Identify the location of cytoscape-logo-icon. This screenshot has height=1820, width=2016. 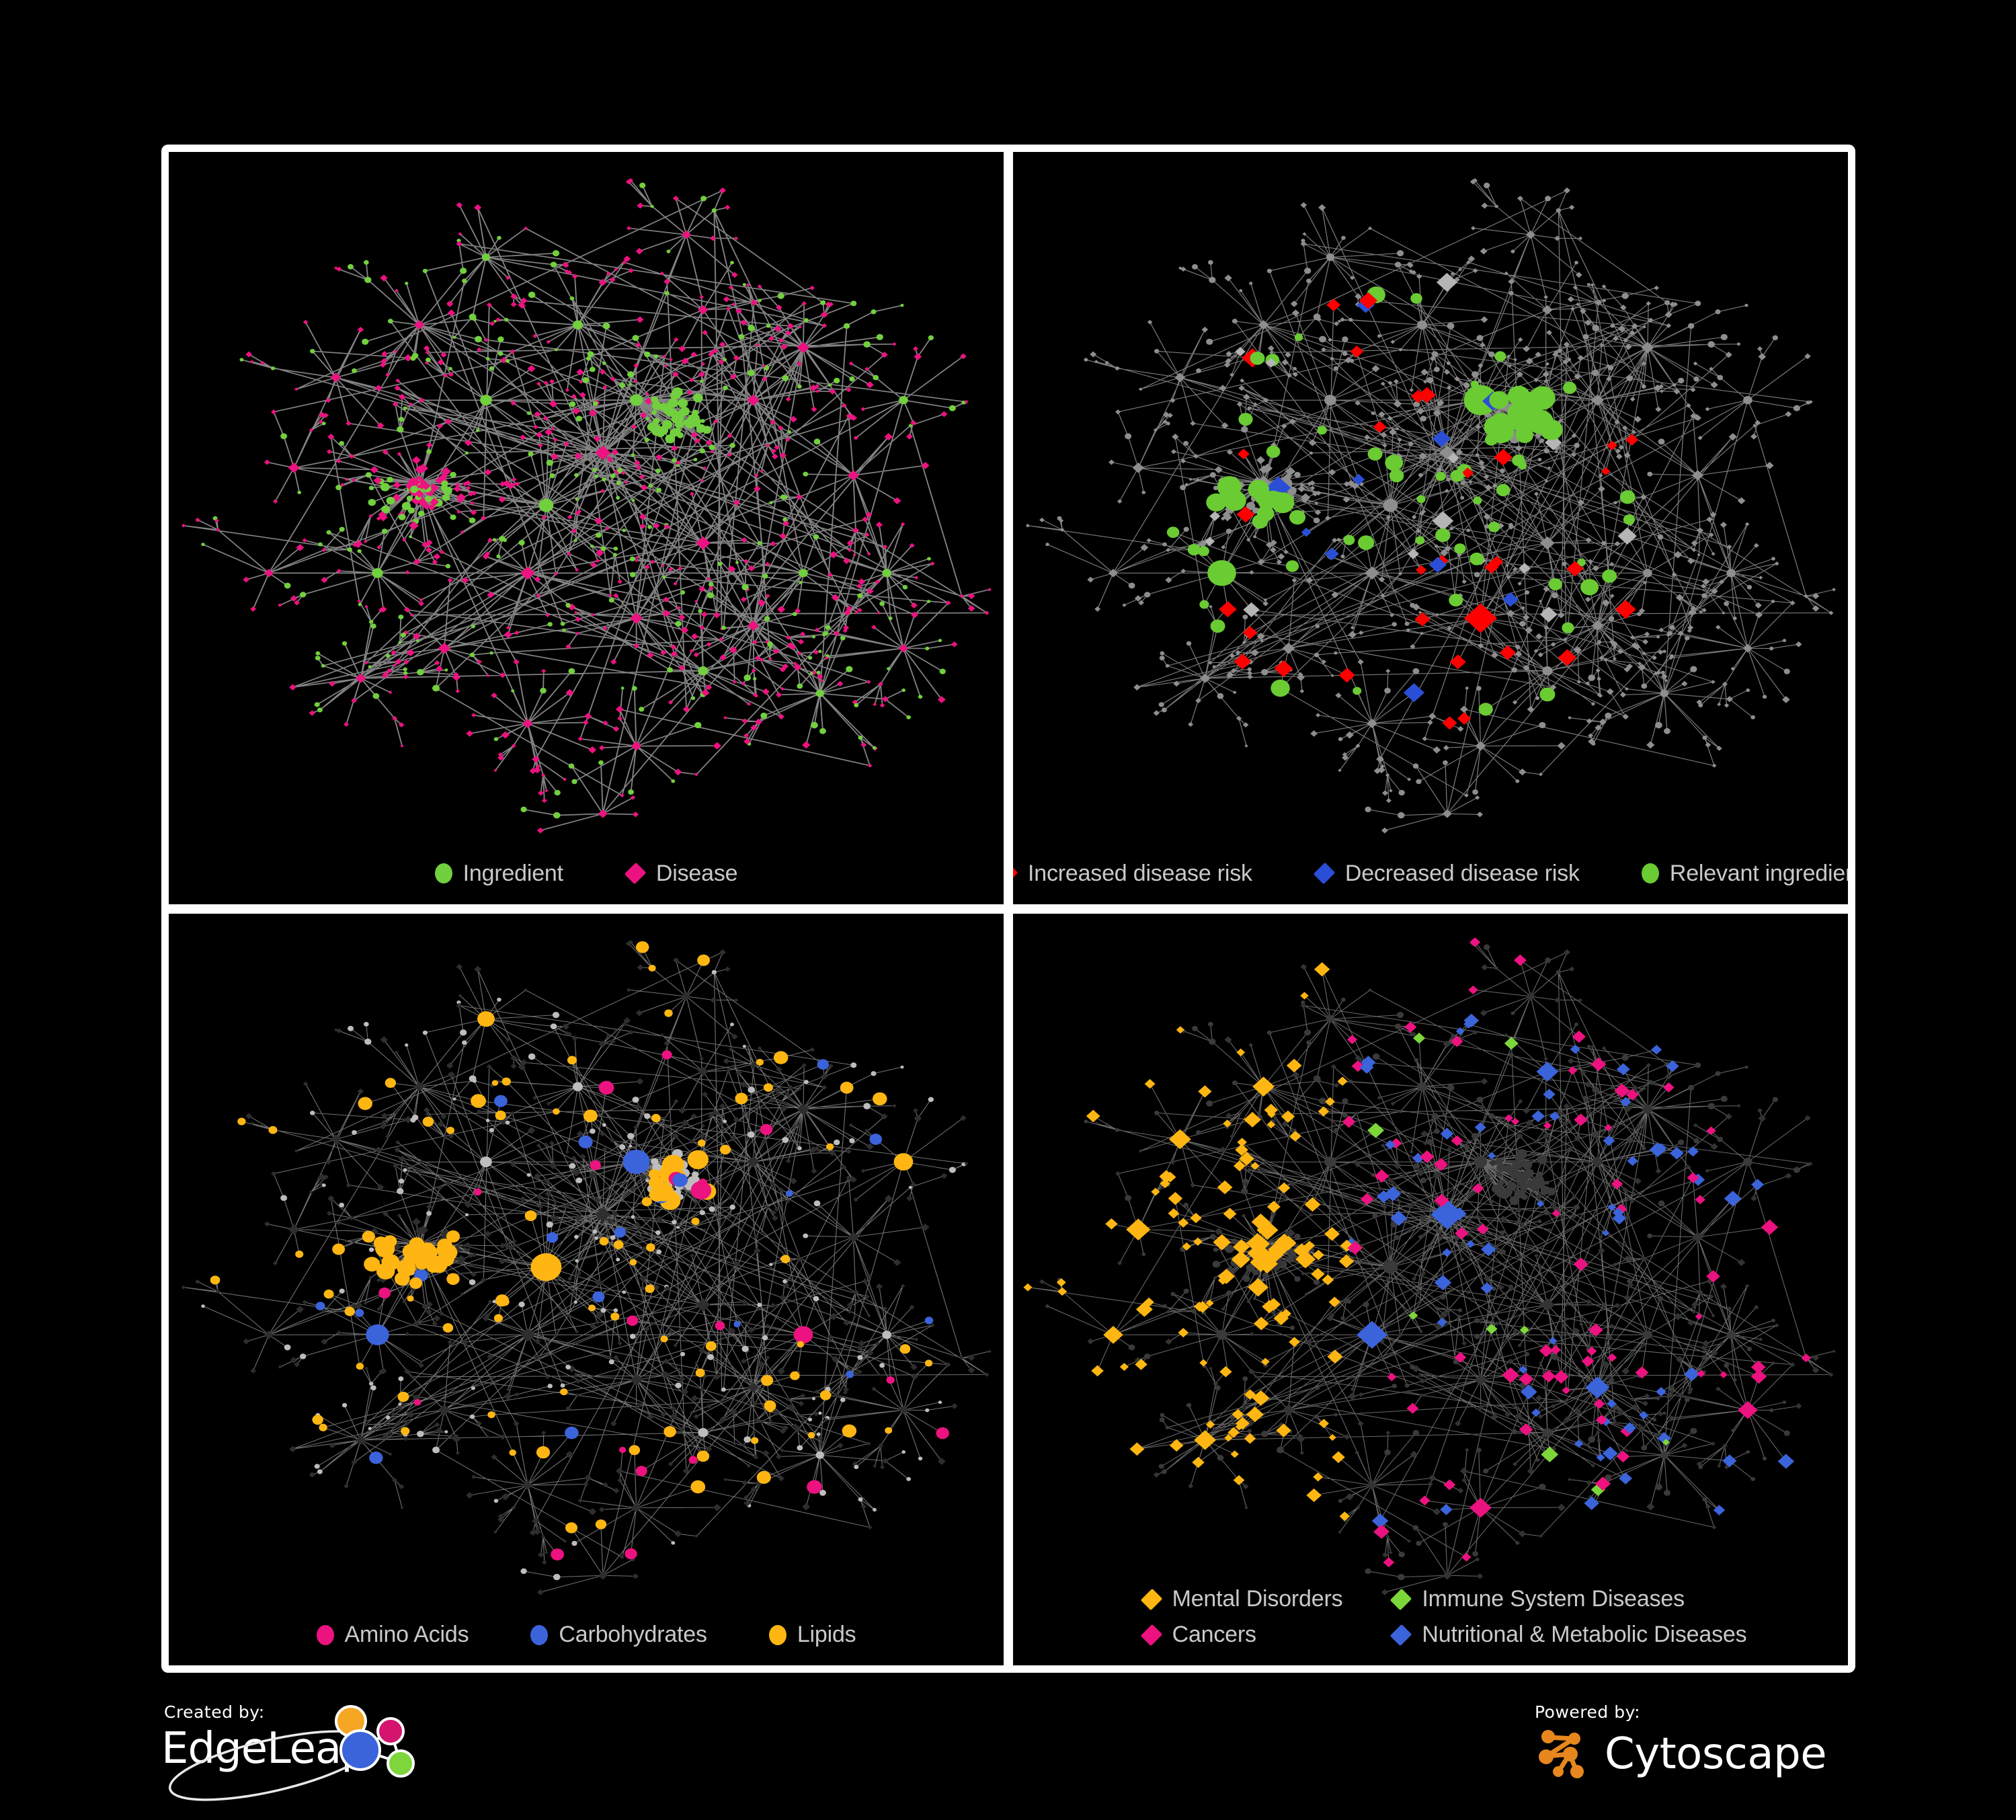
(1561, 1754).